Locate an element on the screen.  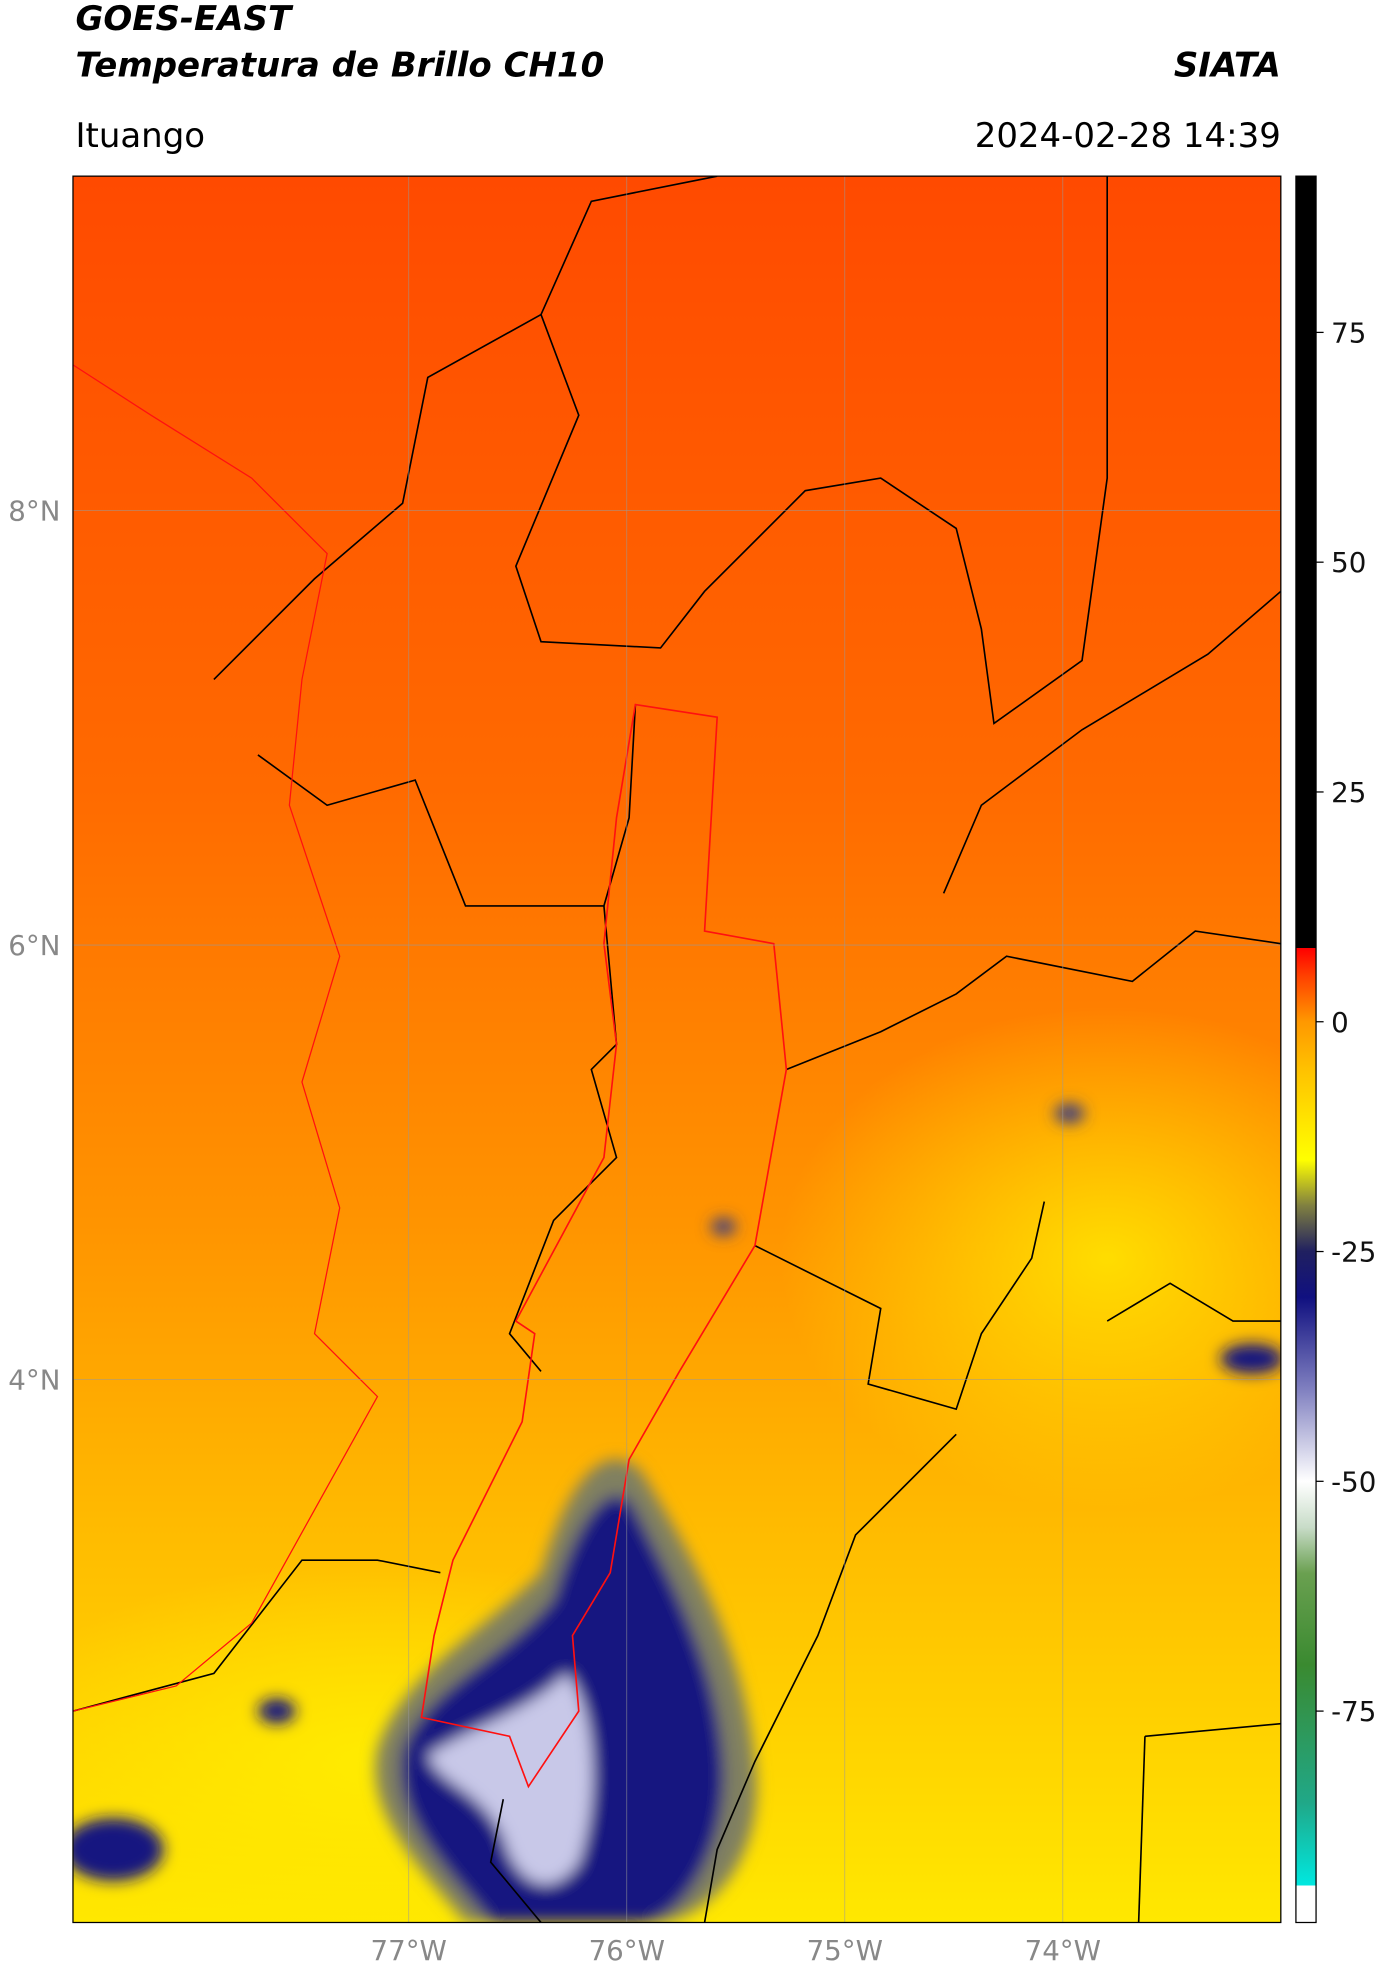
lon-tick-label: 74°W is located at coordinates (1063, 1950).